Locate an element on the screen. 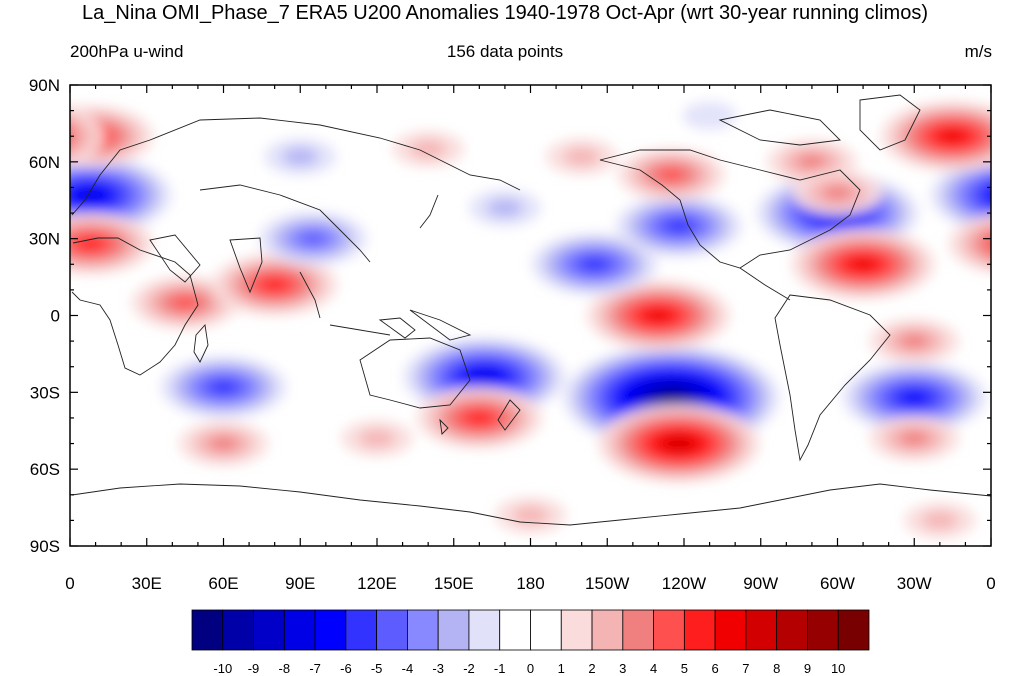 This screenshot has height=676, width=1010. colorbar-label-18: 8 is located at coordinates (776, 668).